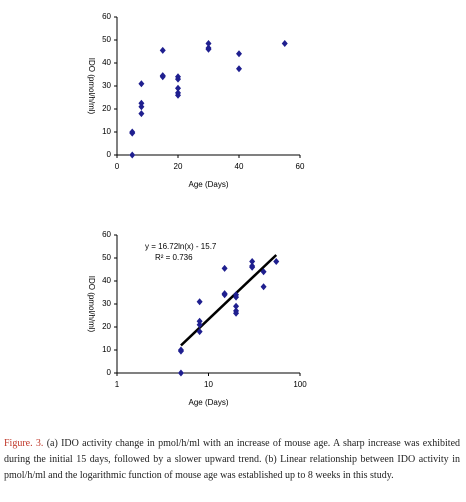 The width and height of the screenshot is (466, 502). I want to click on x-tick-label: 1, so click(117, 384).